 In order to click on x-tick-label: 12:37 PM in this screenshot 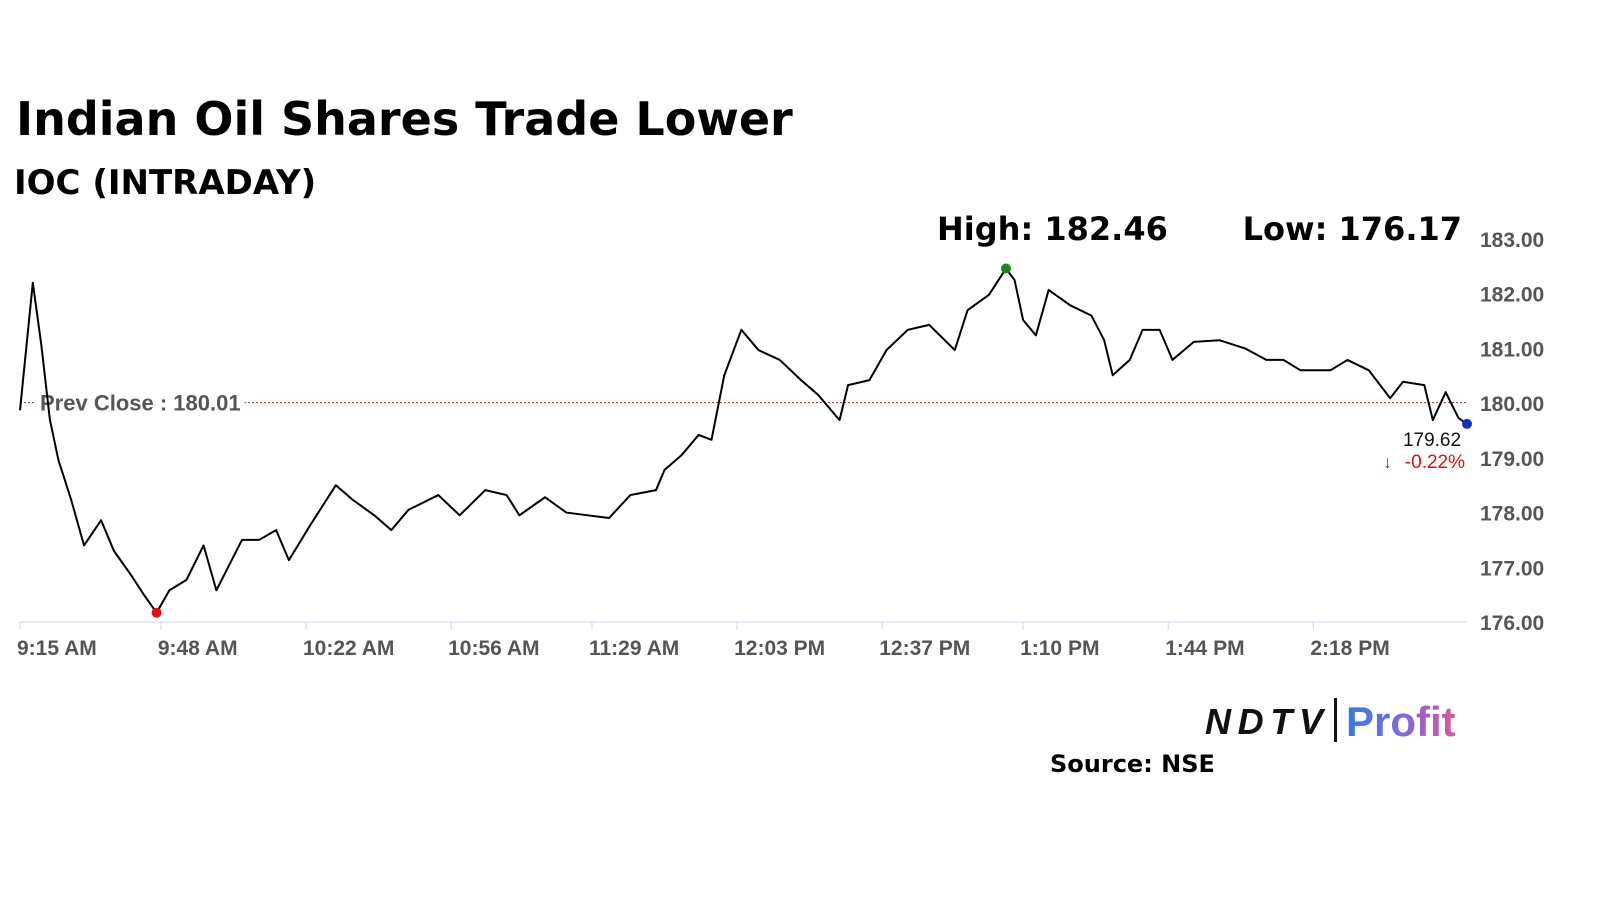, I will do `click(924, 648)`.